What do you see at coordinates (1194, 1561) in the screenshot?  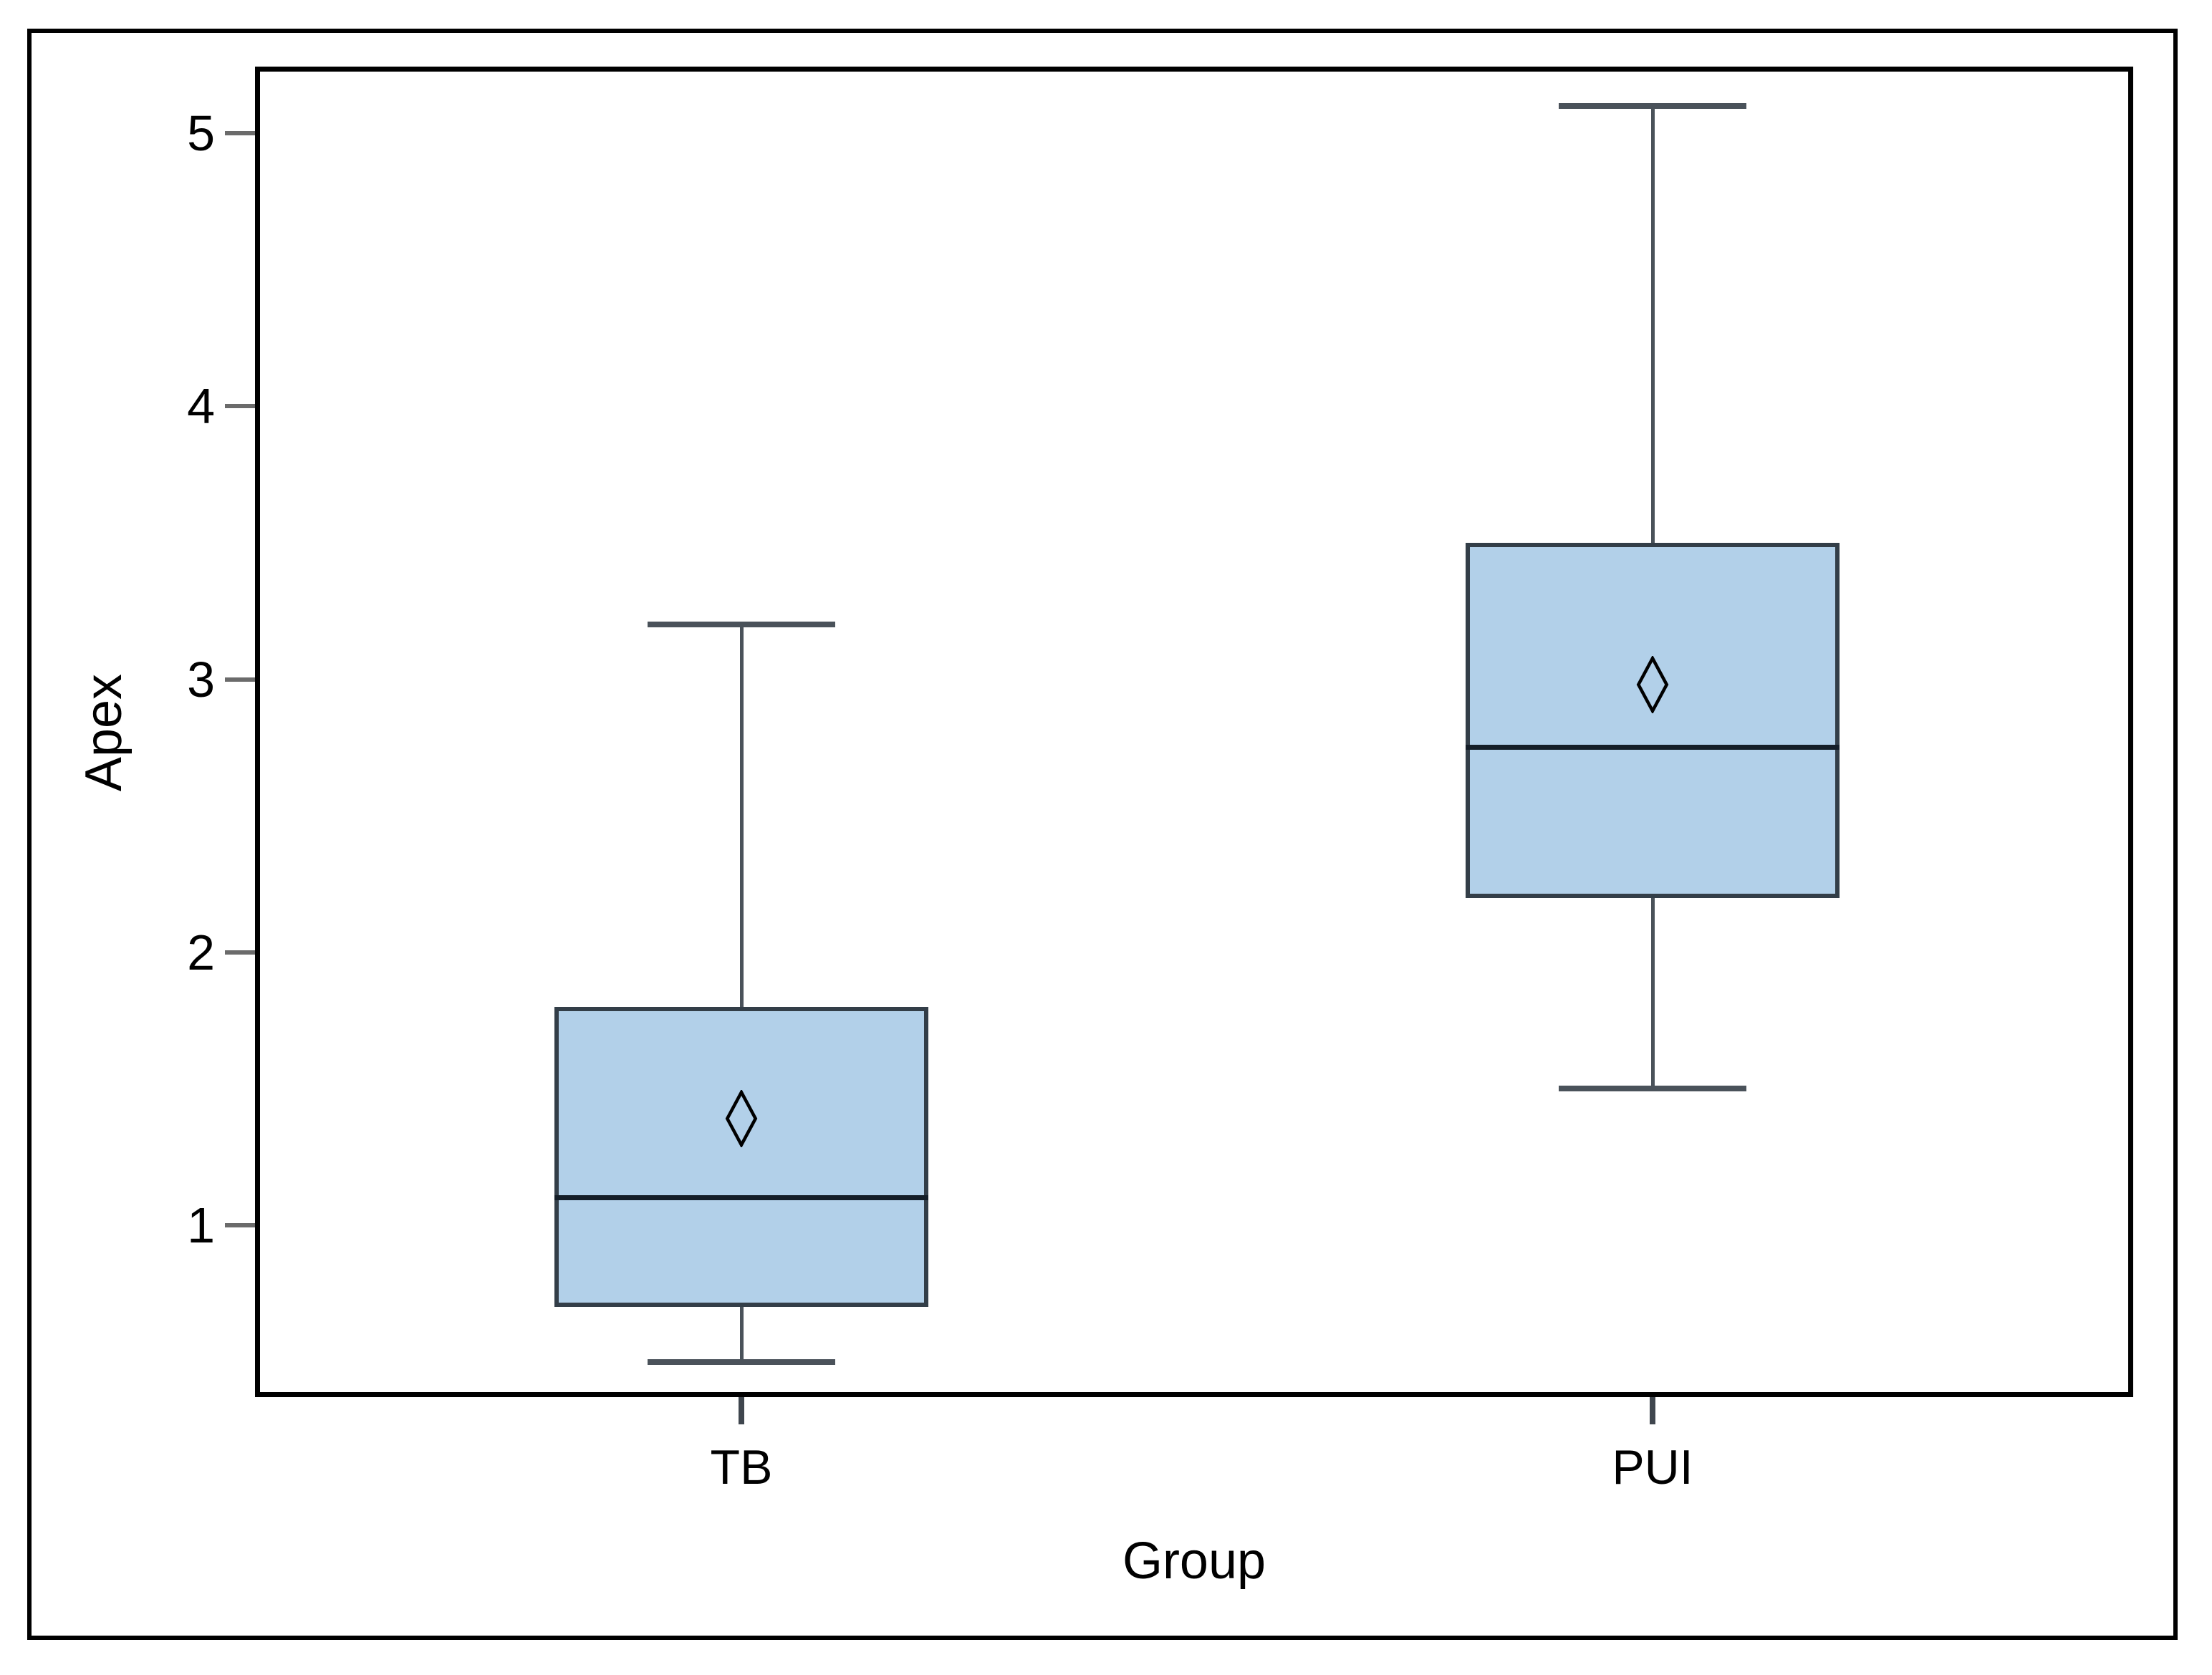 I see `x-axis-title: Group` at bounding box center [1194, 1561].